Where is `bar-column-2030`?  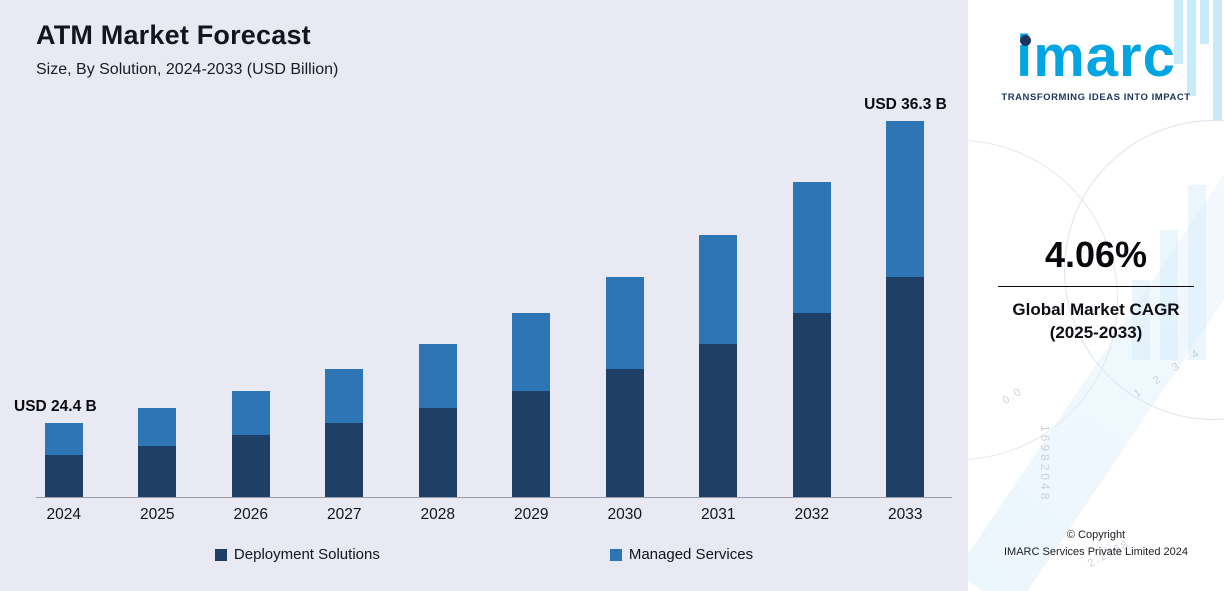
bar-column-2030 is located at coordinates (625, 296).